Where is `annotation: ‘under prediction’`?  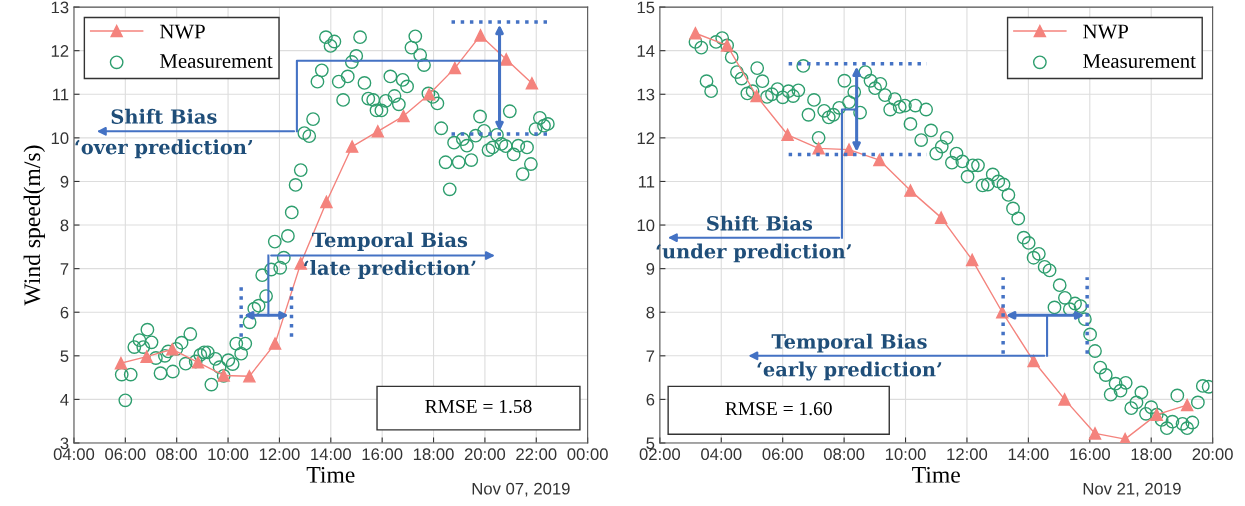 annotation: ‘under prediction’ is located at coordinates (753, 253).